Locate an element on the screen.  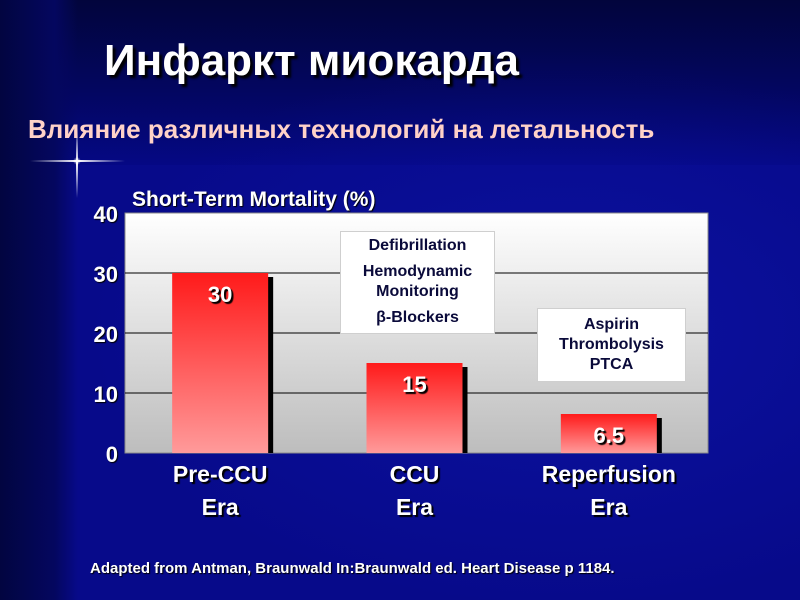
bar-data-label: 30 is located at coordinates (220, 294).